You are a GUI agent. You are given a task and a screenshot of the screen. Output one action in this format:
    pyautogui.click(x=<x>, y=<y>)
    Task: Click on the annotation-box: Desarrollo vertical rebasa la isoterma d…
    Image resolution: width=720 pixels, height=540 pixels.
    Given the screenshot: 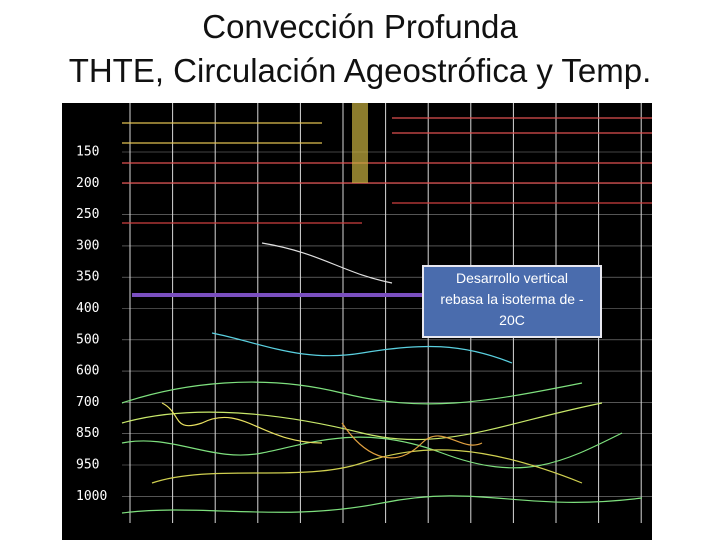 What is the action you would take?
    pyautogui.click(x=512, y=301)
    